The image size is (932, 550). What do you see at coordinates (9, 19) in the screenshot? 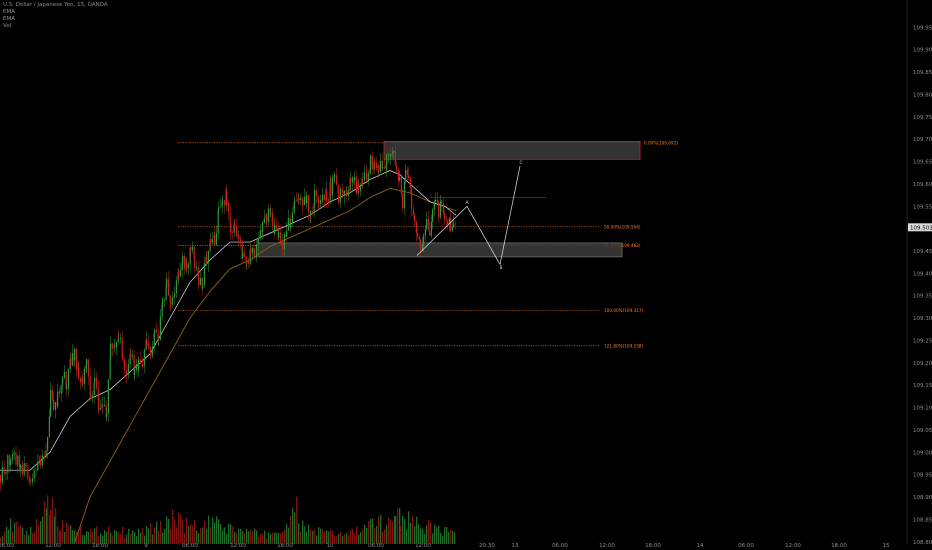
I see `indicator-ema-2: EMA` at bounding box center [9, 19].